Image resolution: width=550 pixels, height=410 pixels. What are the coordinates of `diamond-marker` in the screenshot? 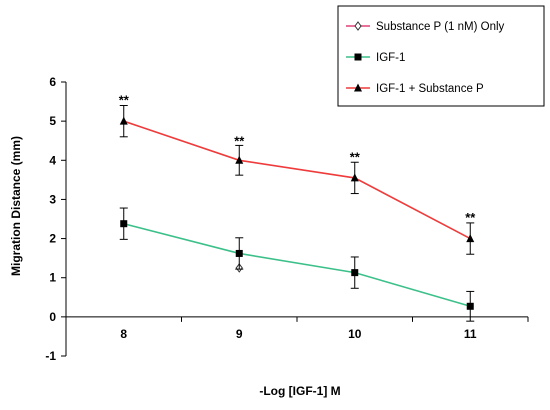 It's located at (358, 26).